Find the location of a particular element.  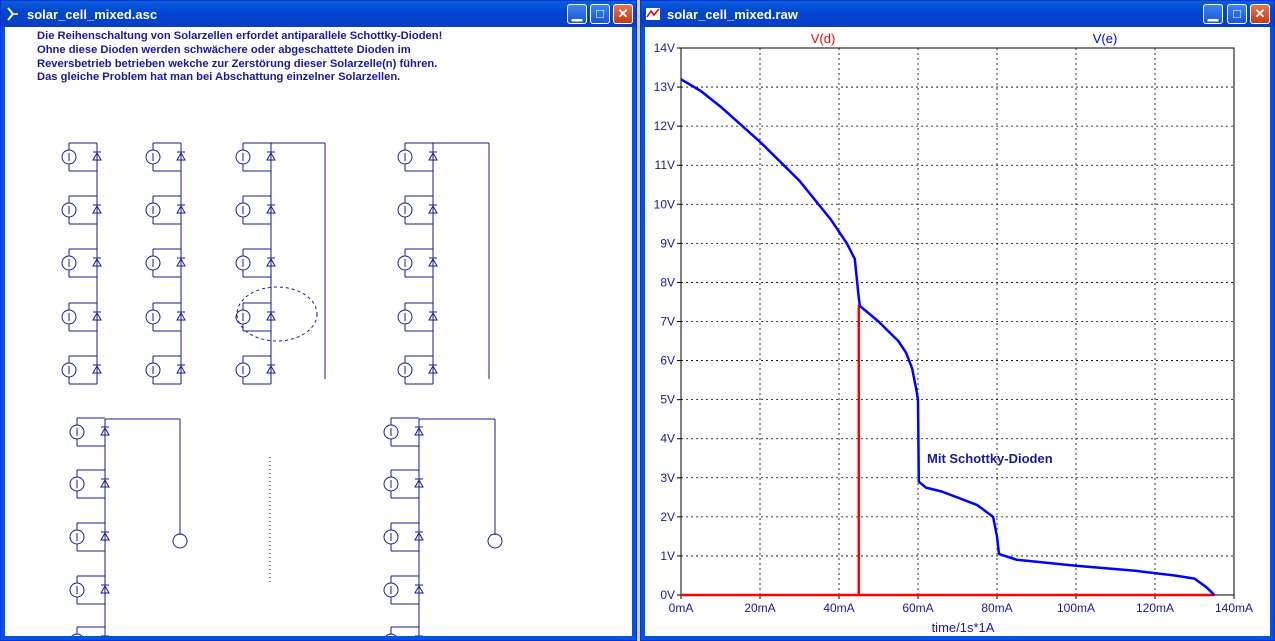

x-tick-label: 40mA is located at coordinates (838, 608).